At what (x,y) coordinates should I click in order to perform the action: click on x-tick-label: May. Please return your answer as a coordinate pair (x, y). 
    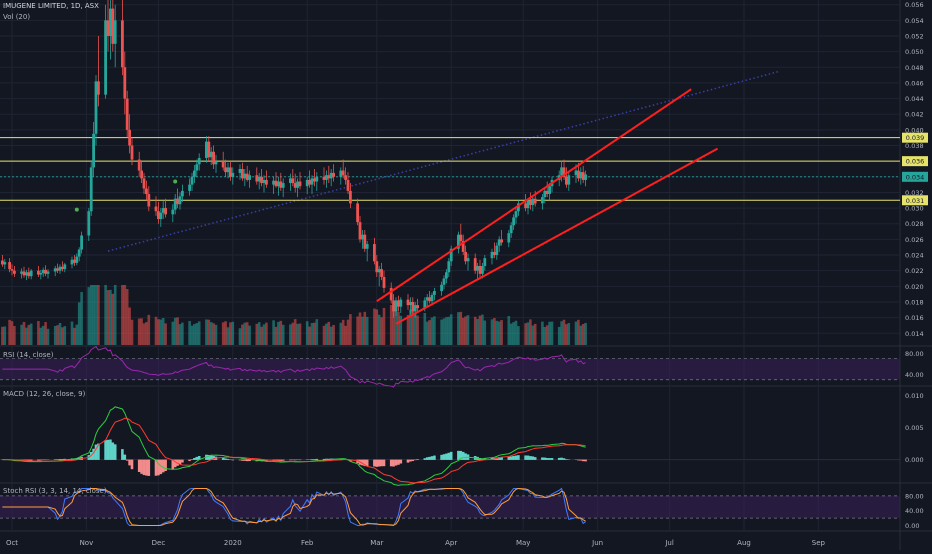
    Looking at the image, I should click on (523, 543).